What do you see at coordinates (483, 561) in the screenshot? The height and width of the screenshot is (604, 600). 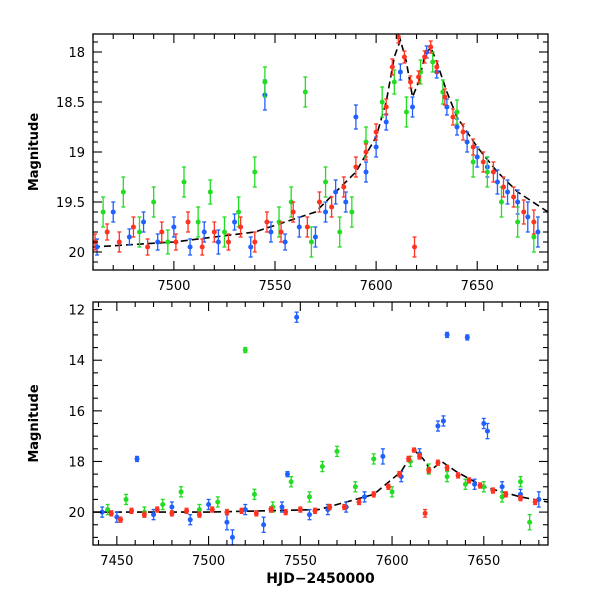 I see `bottom-x-tick-label: 7650` at bounding box center [483, 561].